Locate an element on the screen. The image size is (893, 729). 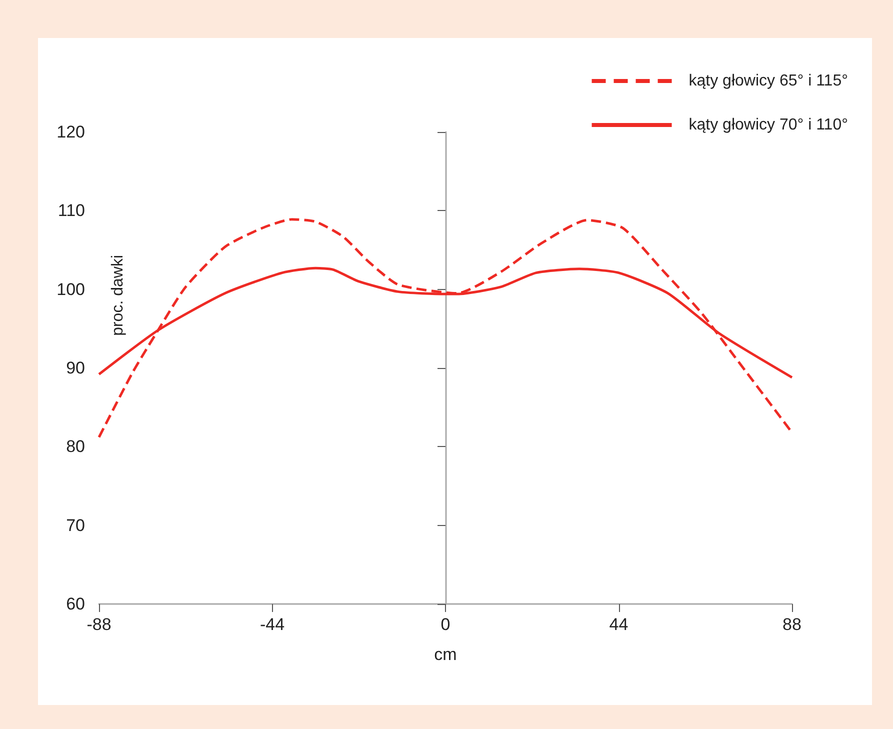
x-tick-label: 88 is located at coordinates (792, 624).